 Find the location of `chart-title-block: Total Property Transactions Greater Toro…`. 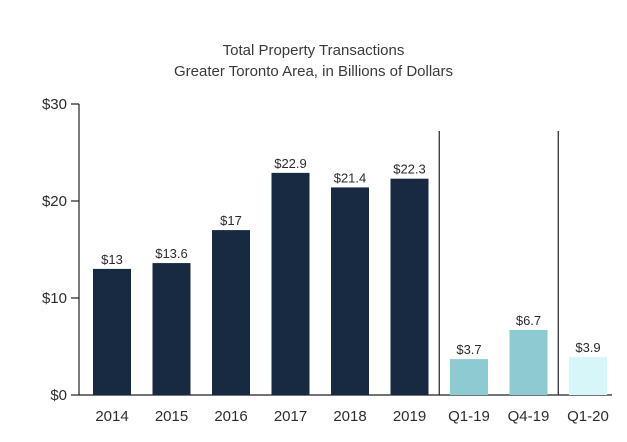

chart-title-block: Total Property Transactions Greater Toro… is located at coordinates (313, 61).